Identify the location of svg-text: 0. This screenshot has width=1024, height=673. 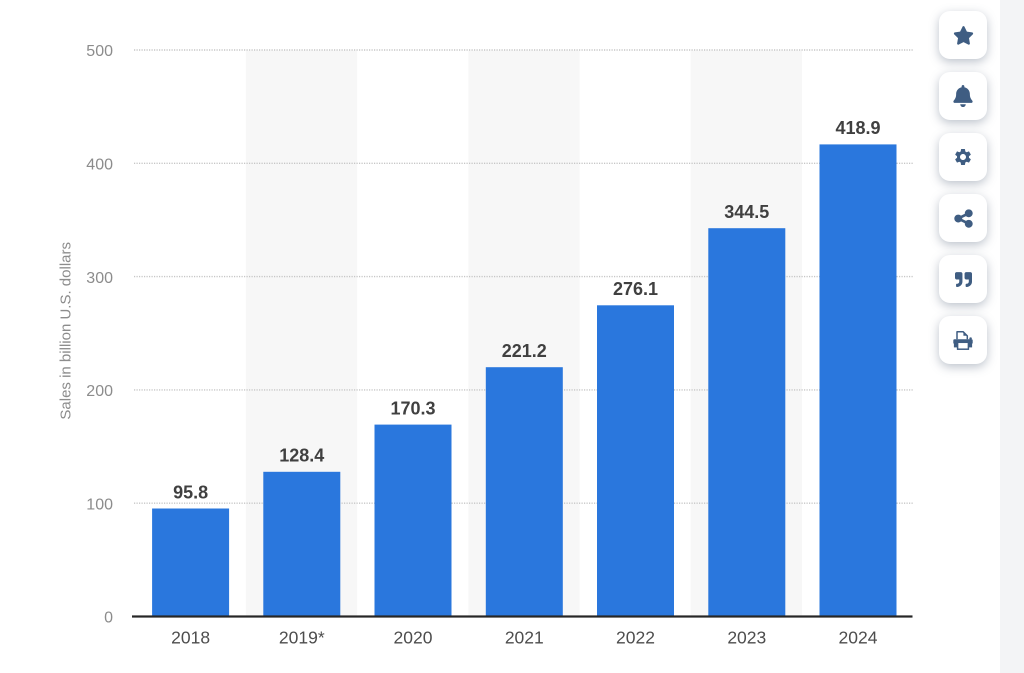
(108, 618).